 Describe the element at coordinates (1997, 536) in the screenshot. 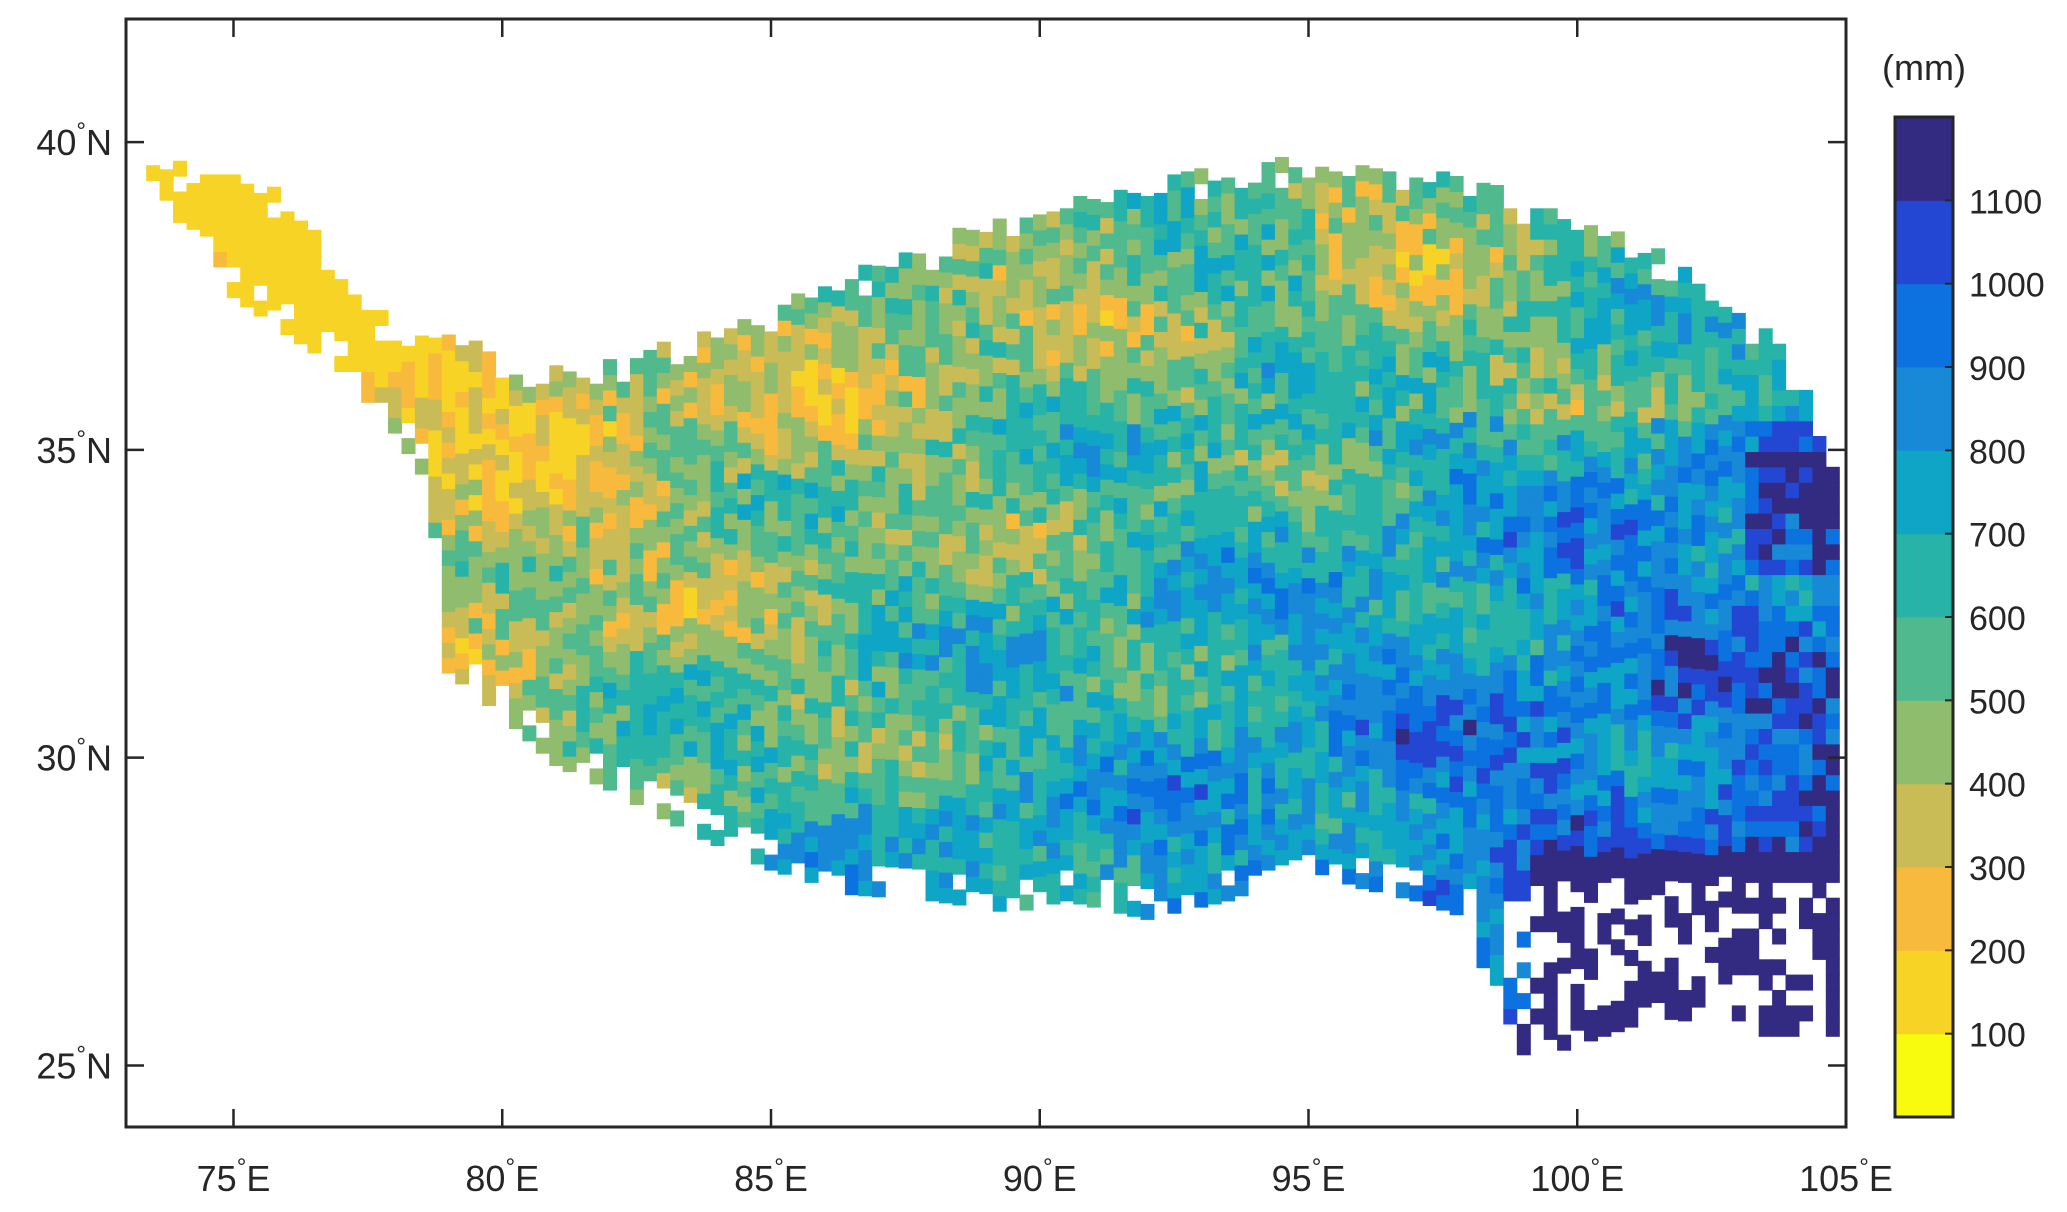

I see `colorbar-tick-label: 700` at that location.